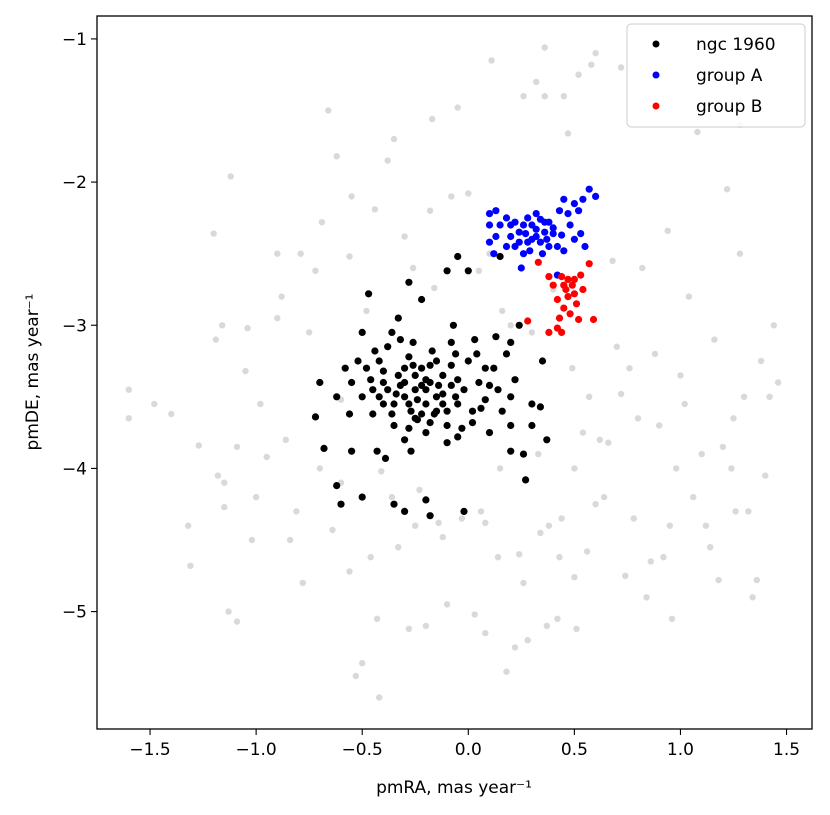 This screenshot has width=830, height=815. What do you see at coordinates (468, 750) in the screenshot?
I see `x-tick-label: 0.0` at bounding box center [468, 750].